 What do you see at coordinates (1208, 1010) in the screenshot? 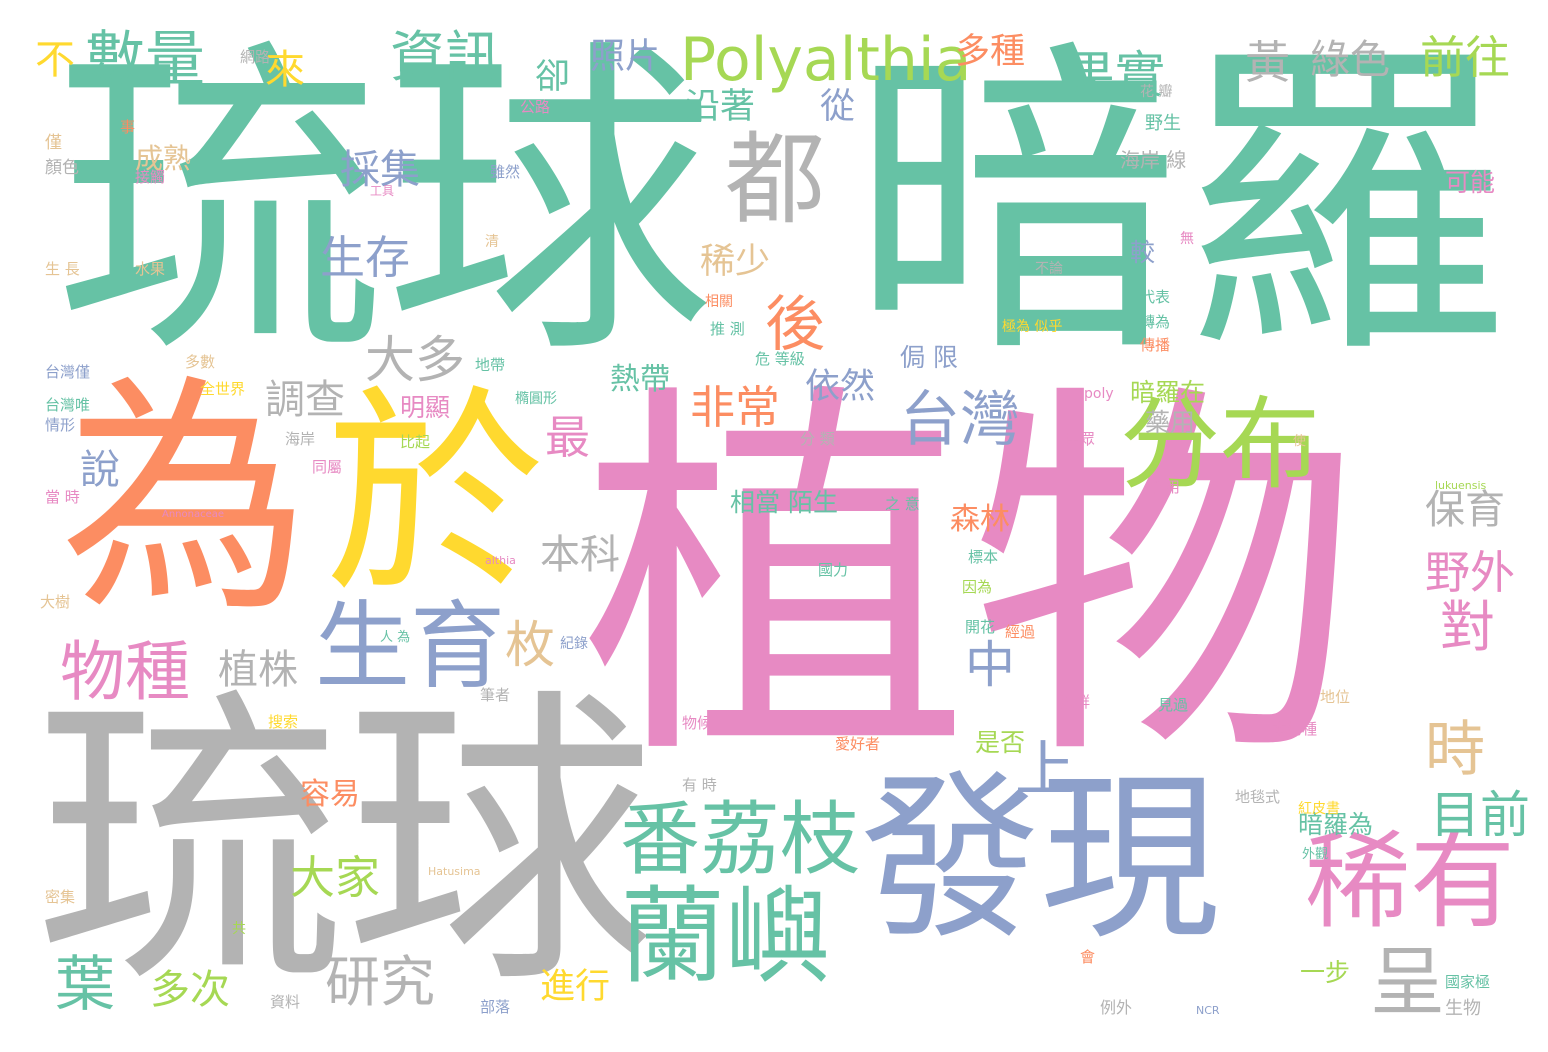
I see `cloud-word: NCR` at bounding box center [1208, 1010].